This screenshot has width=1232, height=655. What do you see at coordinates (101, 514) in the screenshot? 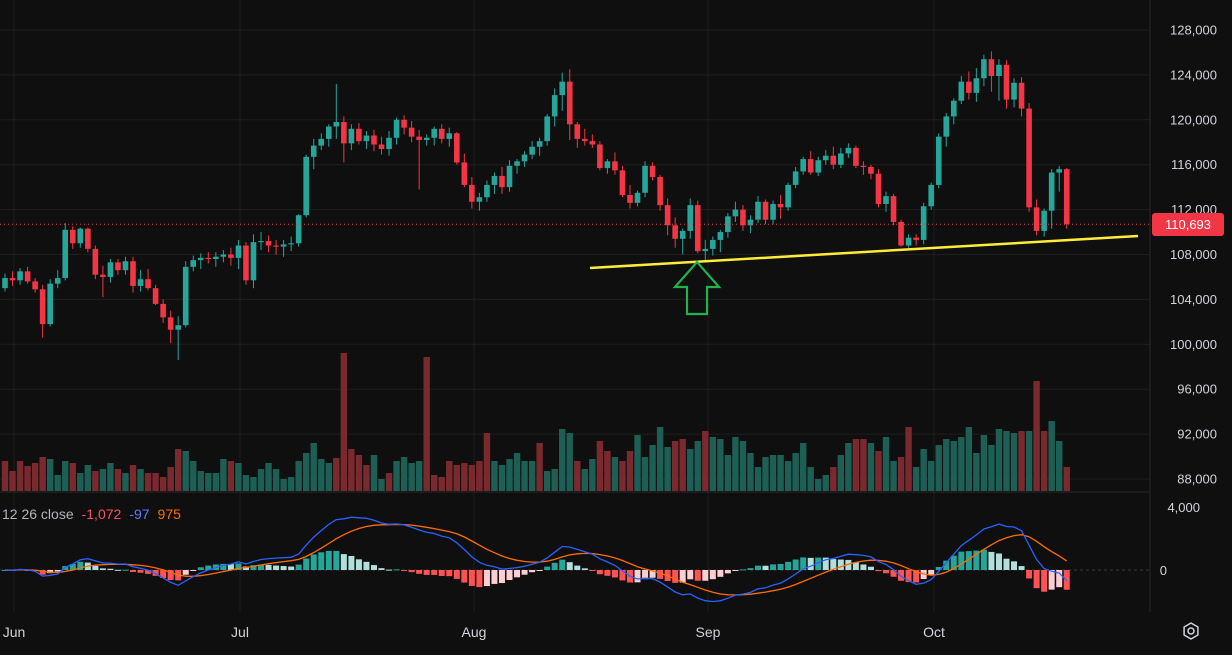
I see `macd-histogram-value: -1,072` at bounding box center [101, 514].